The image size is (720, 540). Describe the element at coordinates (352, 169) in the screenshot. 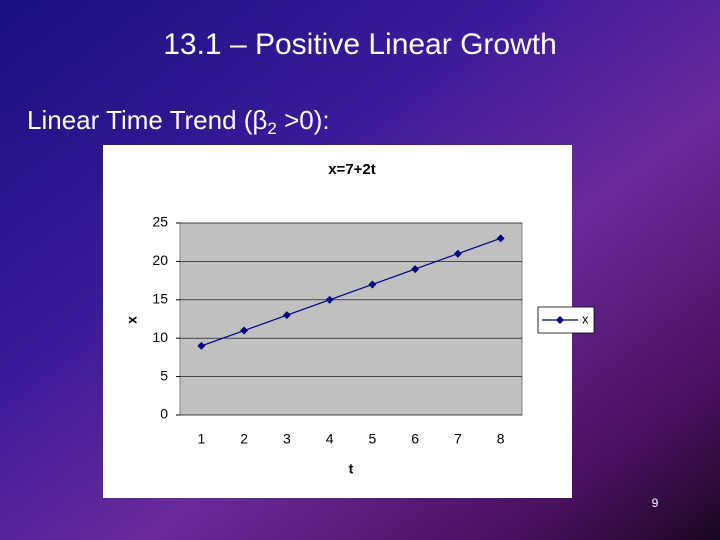

I see `chart-title: x=7+2t` at that location.